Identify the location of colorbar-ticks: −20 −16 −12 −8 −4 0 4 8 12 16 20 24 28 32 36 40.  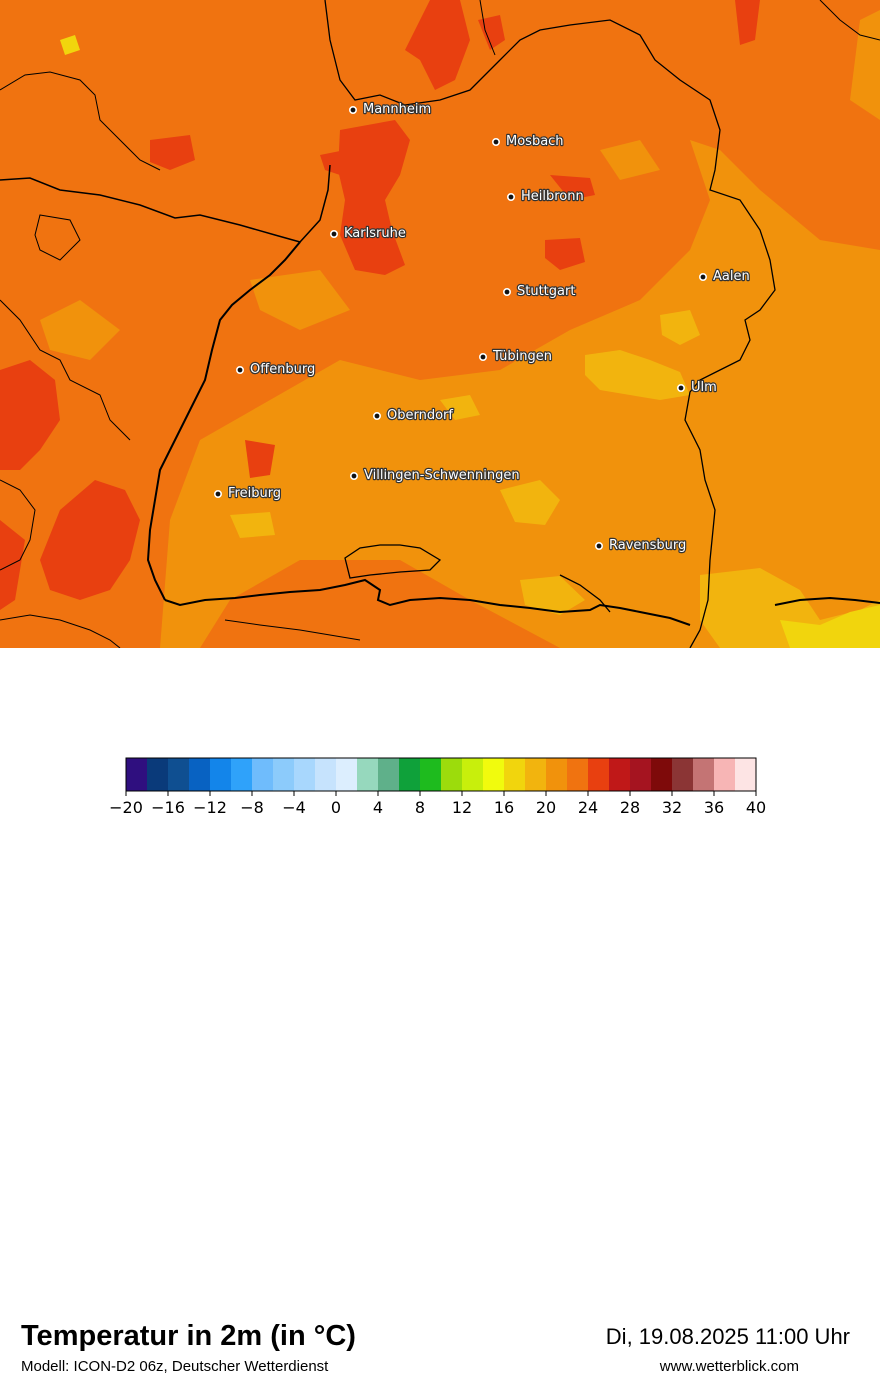
(437, 804).